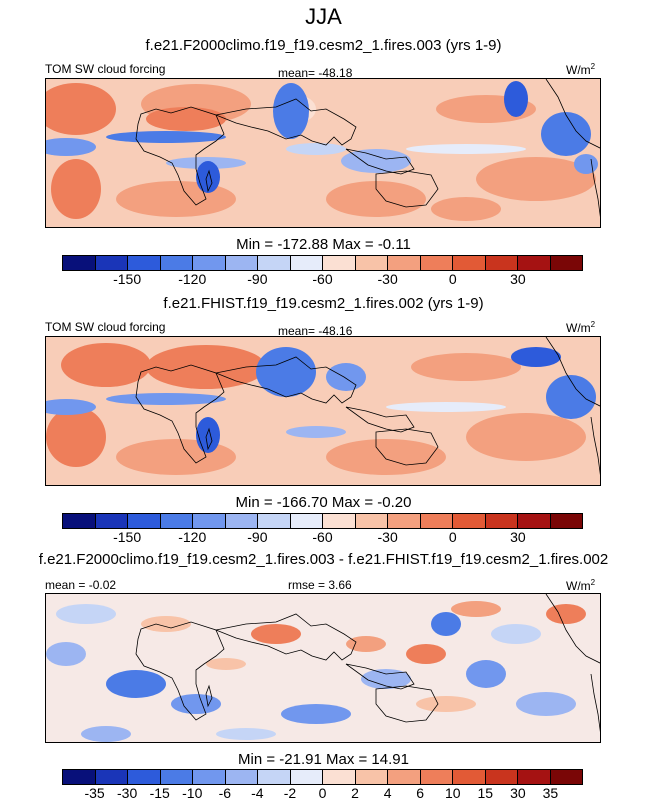 The image size is (647, 806). I want to click on panel-1-variable-label: TOM SW cloud forcing, so click(105, 69).